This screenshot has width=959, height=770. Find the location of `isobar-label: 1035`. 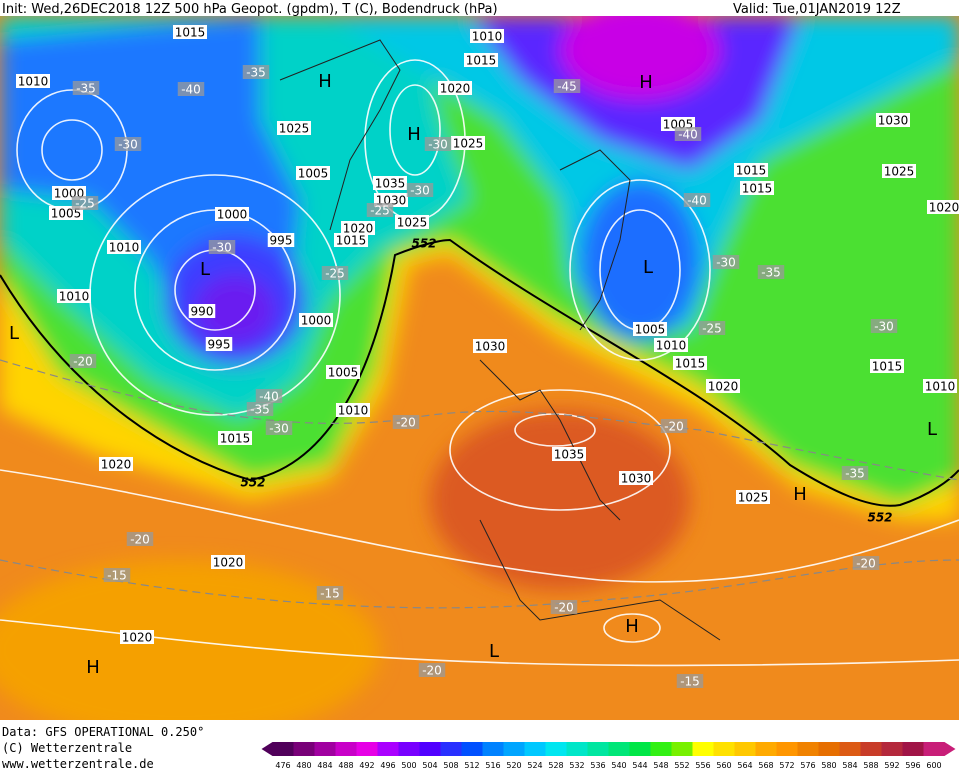

isobar-label: 1035 is located at coordinates (569, 455).